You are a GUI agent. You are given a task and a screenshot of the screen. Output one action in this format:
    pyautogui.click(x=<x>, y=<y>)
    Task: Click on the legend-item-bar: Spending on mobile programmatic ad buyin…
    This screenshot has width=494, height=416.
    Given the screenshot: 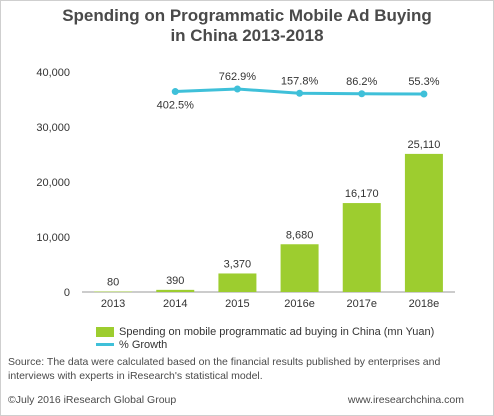 What is the action you would take?
    pyautogui.click(x=265, y=331)
    